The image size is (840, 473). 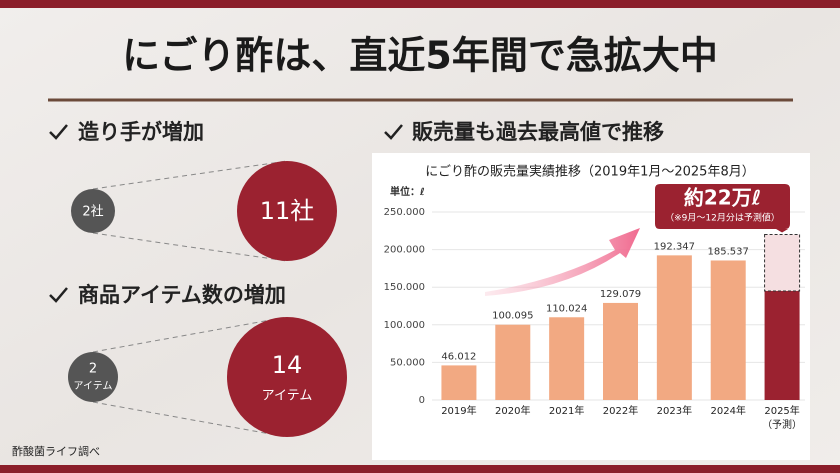 What do you see at coordinates (141, 132) in the screenshot?
I see `makers-heading: 造り手が増加` at bounding box center [141, 132].